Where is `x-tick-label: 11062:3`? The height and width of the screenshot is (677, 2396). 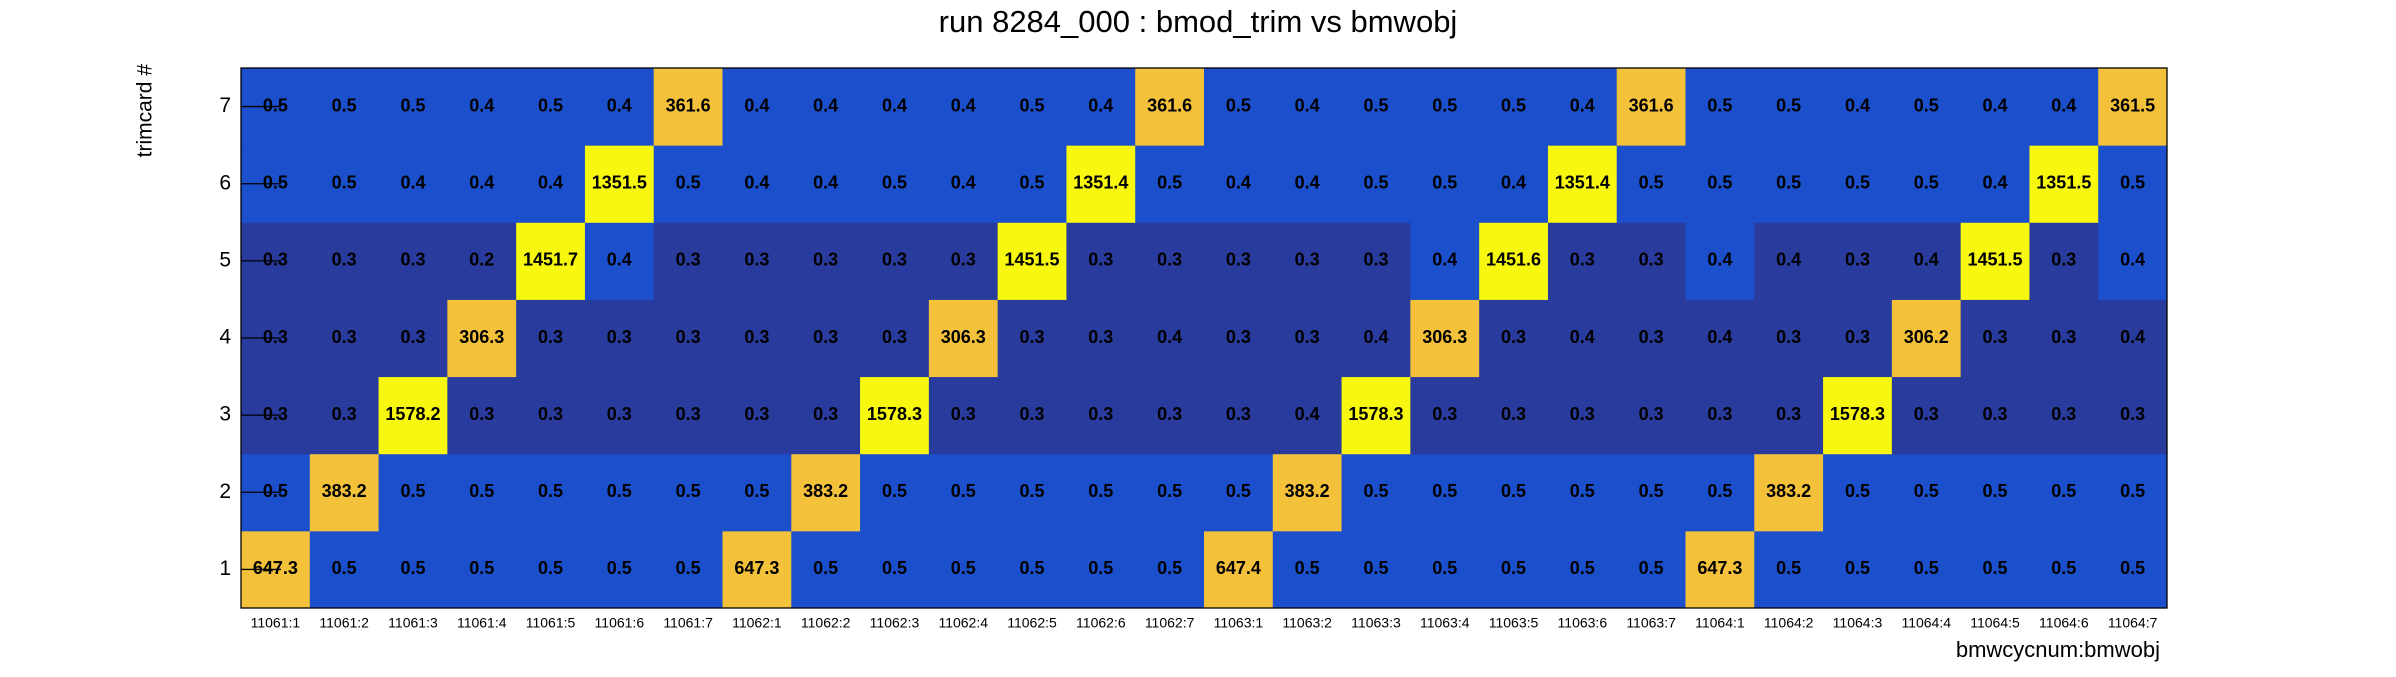 x-tick-label: 11062:3 is located at coordinates (895, 623).